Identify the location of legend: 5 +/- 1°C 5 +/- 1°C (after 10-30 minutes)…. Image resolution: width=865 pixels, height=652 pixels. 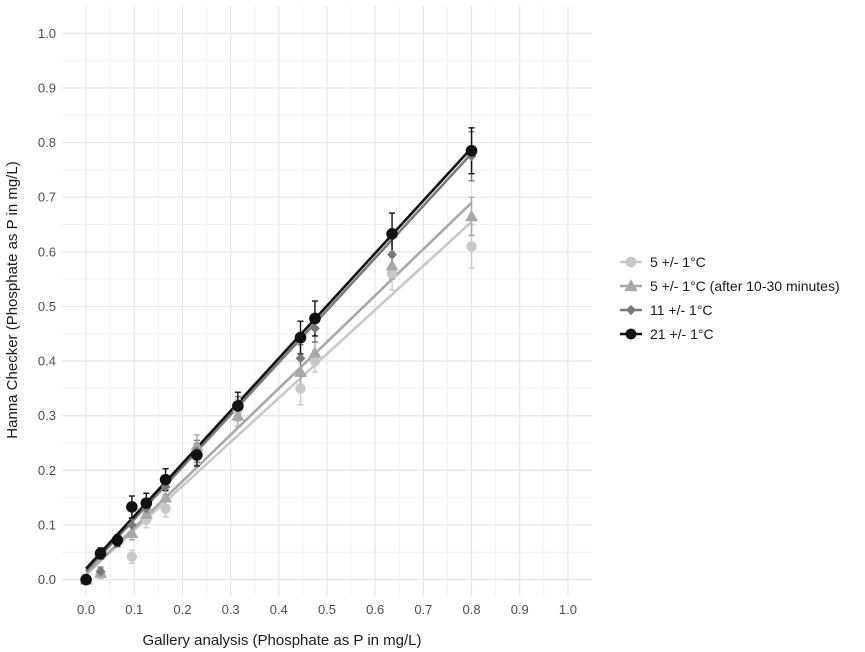
(730, 298).